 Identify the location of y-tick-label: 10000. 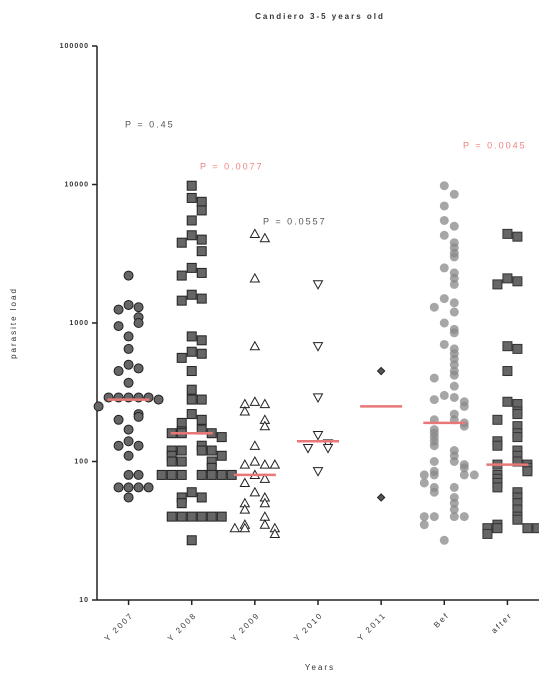
(77, 184).